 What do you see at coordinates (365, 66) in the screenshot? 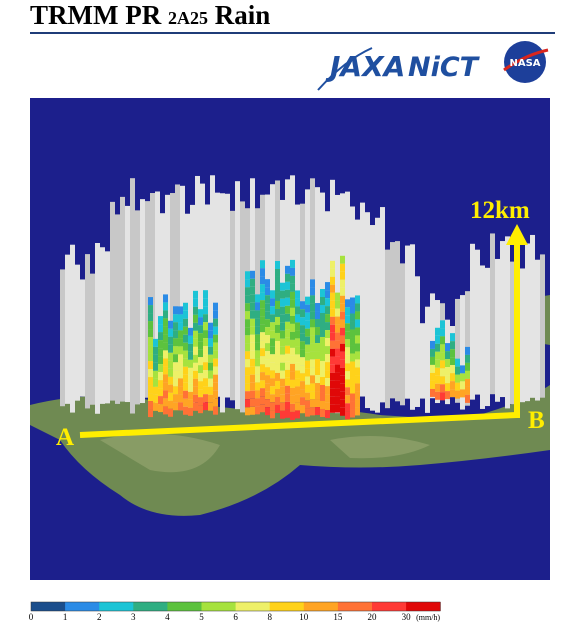
I see `jaxa-logo: JAXA` at bounding box center [365, 66].